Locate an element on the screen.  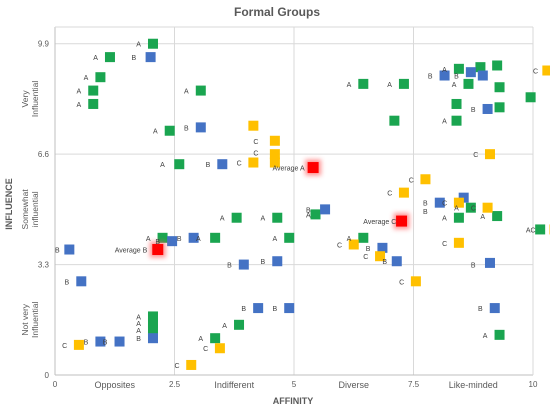
x-category-label: Indifferent is located at coordinates (234, 385).